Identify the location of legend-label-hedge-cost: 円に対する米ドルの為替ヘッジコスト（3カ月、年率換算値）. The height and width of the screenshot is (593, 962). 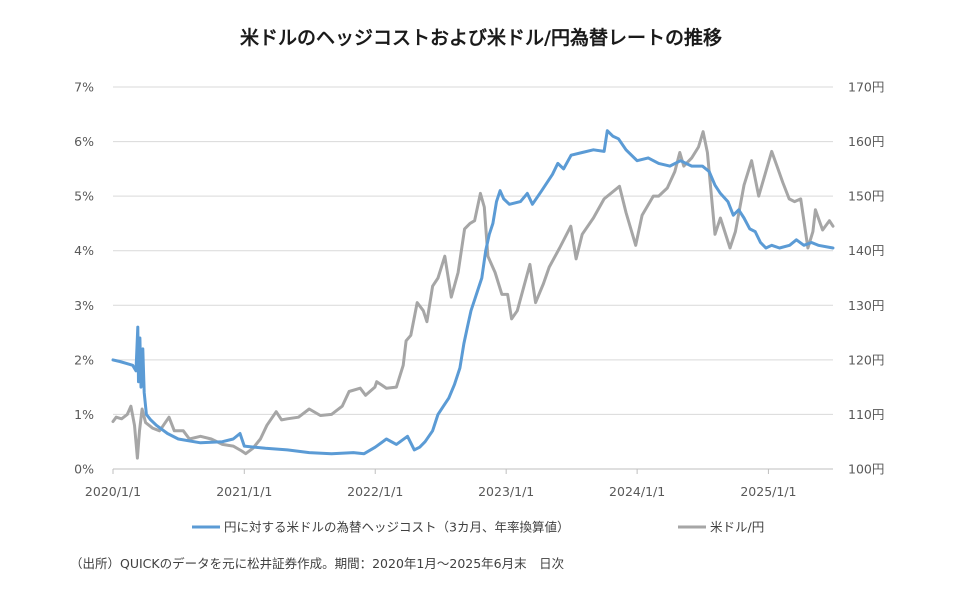
(396, 527).